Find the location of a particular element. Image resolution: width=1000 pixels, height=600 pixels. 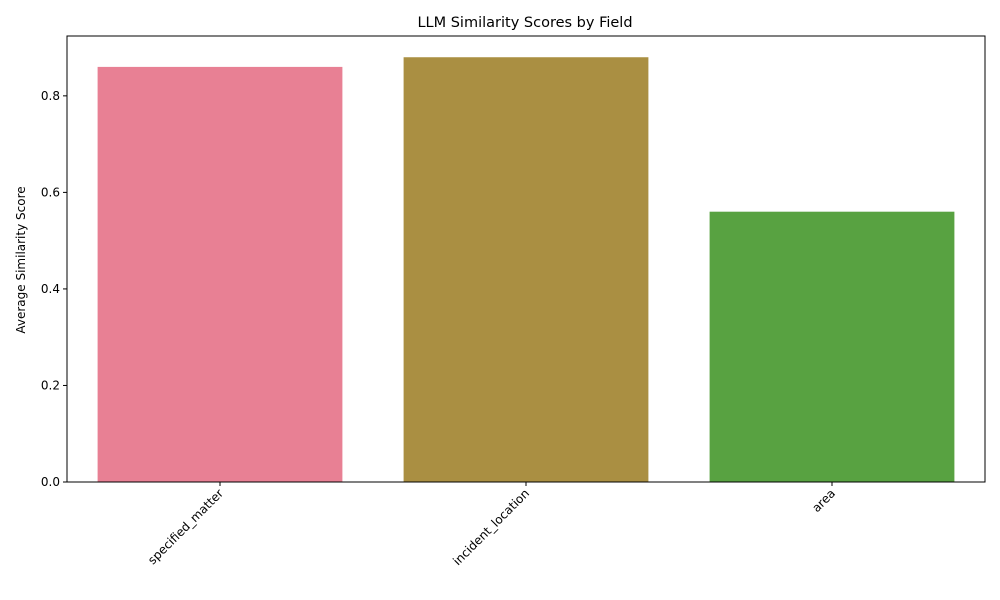

y-tick-label: 0.2 is located at coordinates (50, 385).